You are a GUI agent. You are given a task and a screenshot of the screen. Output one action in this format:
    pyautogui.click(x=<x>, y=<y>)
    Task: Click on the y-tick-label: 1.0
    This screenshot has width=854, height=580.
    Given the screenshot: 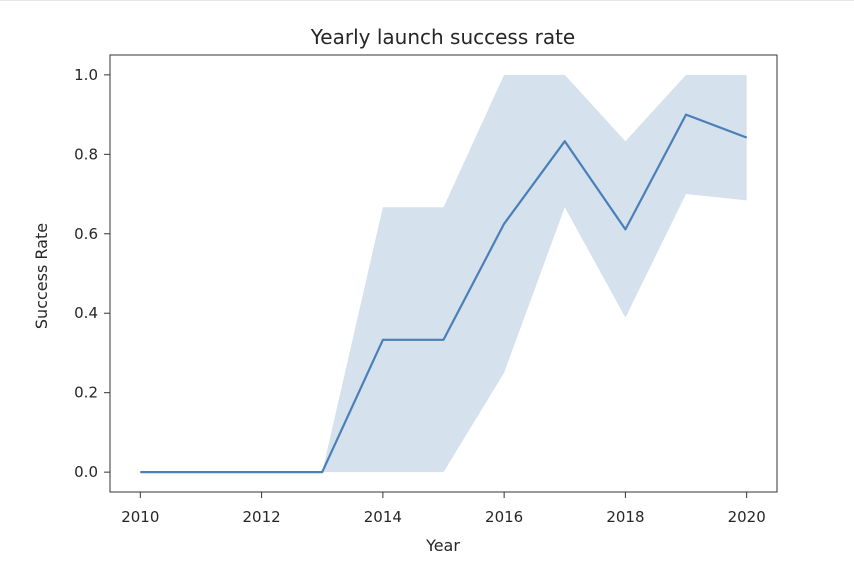 What is the action you would take?
    pyautogui.click(x=86, y=75)
    